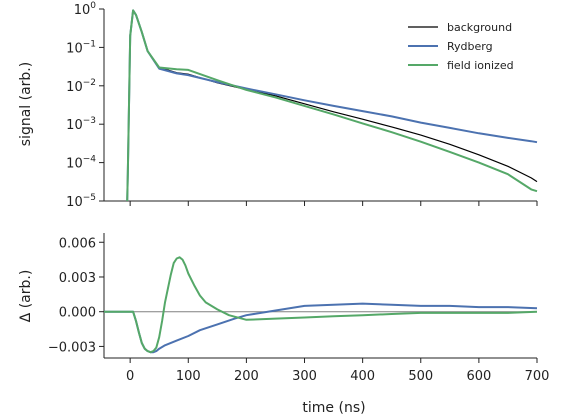  Describe the element at coordinates (478, 376) in the screenshot. I see `bottom-x-tick-label-600: 600` at that location.